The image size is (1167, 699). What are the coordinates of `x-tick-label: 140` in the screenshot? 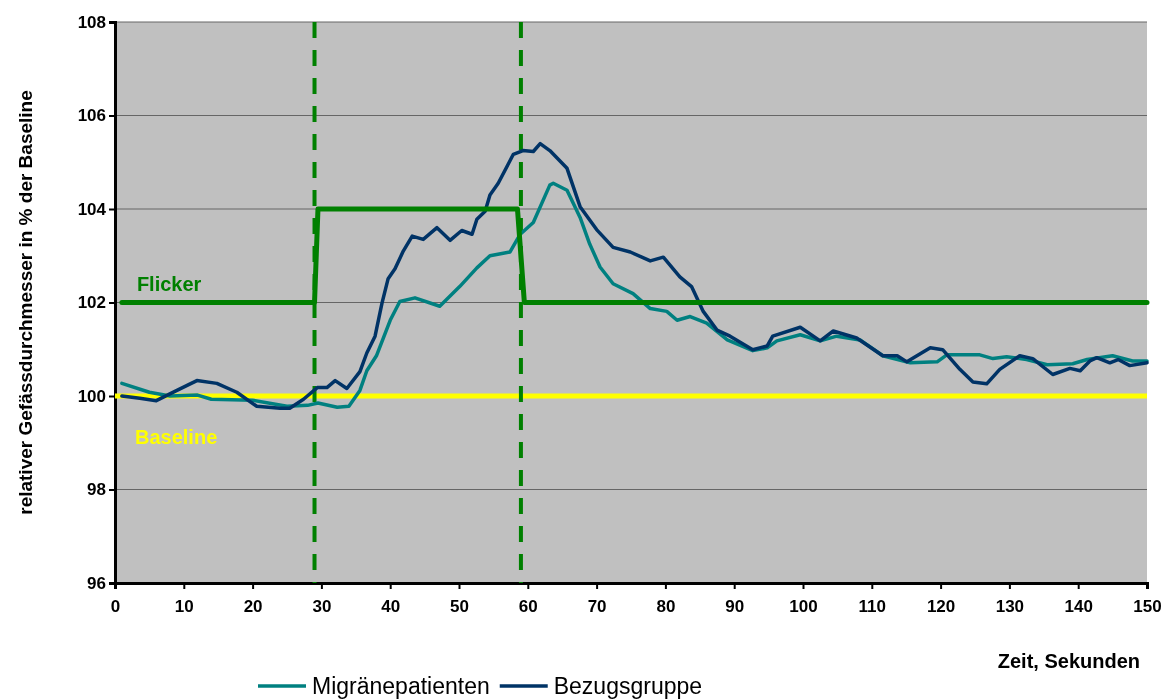 It's located at (1078, 607).